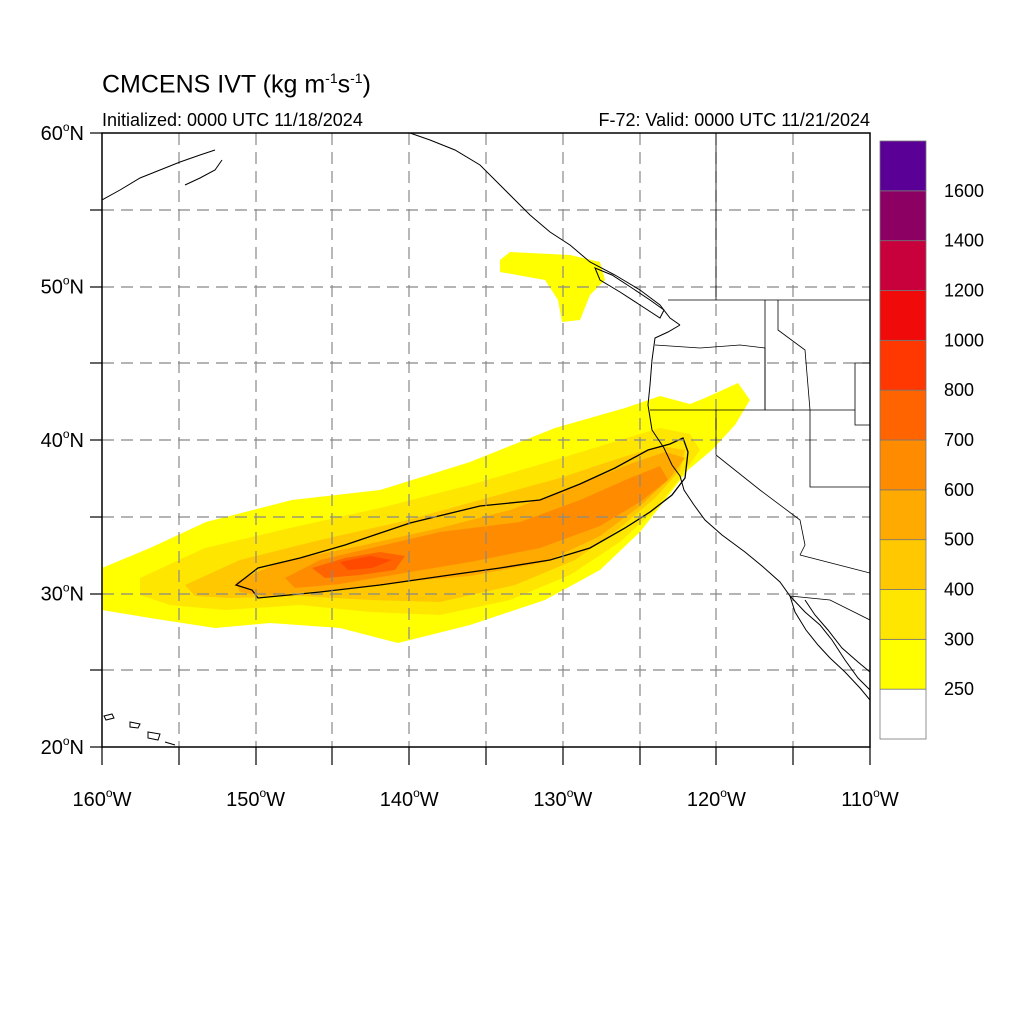 This screenshot has height=1024, width=1024. I want to click on arizona-border, so click(834, 564).